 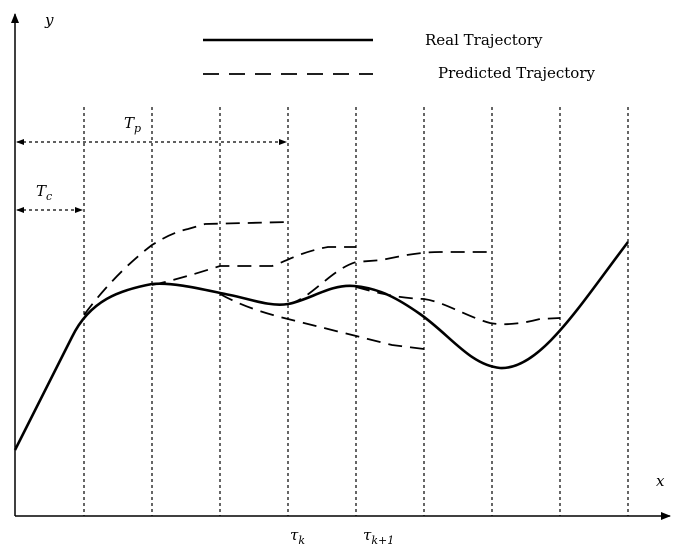 What do you see at coordinates (151, 129) in the screenshot?
I see `prediction-horizon: Tp` at bounding box center [151, 129].